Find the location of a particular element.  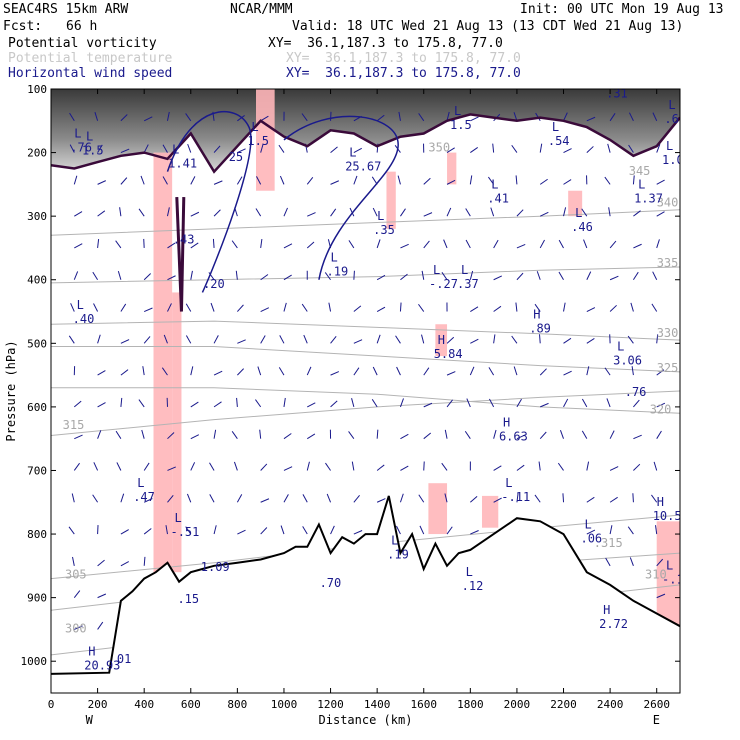

extremum-value: -.27 is located at coordinates (443, 284).